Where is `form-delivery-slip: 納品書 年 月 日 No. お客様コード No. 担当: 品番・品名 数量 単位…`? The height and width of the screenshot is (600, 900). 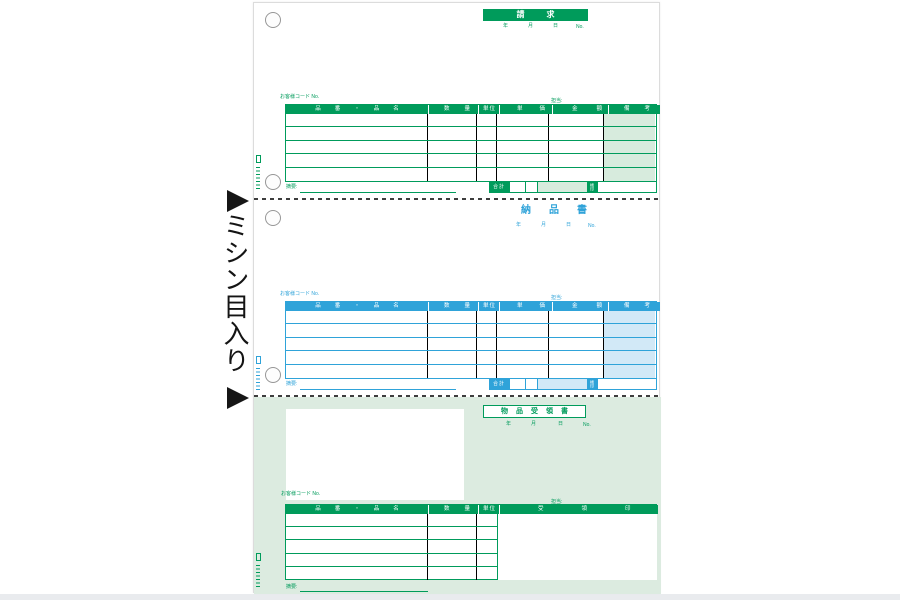
form-delivery-slip: 納品書 年 月 日 No. お客様コード No. 担当: 品番・品名 数量 単位… is located at coordinates (457, 297).